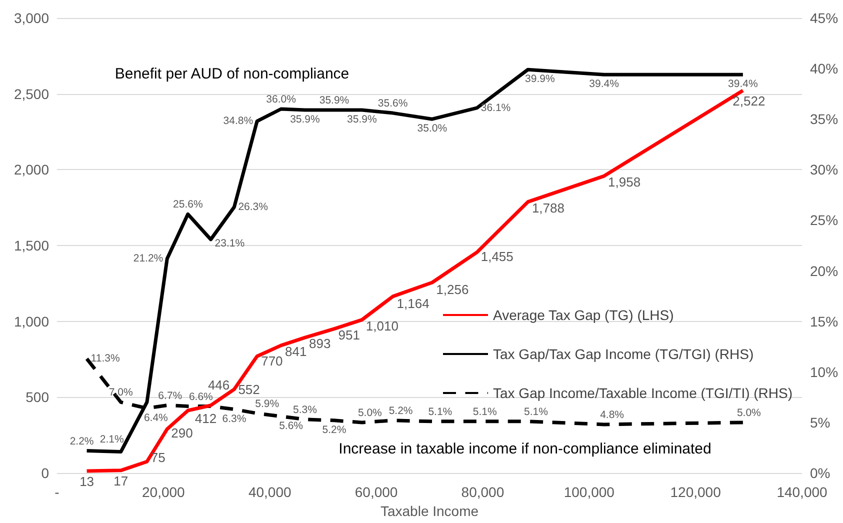  Describe the element at coordinates (589, 492) in the screenshot. I see `x-tick-label: 100,000` at that location.